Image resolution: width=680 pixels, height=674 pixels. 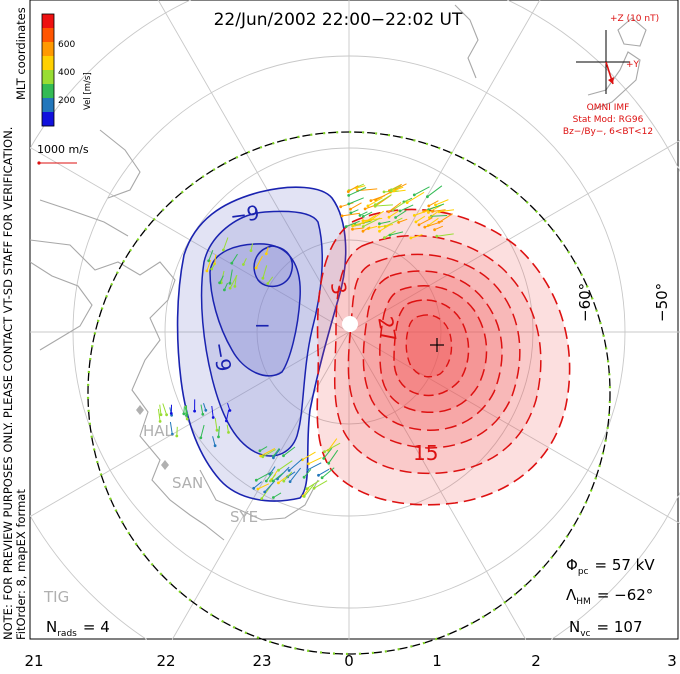 I want to click on mlt-label-22: 22, so click(x=165, y=661).